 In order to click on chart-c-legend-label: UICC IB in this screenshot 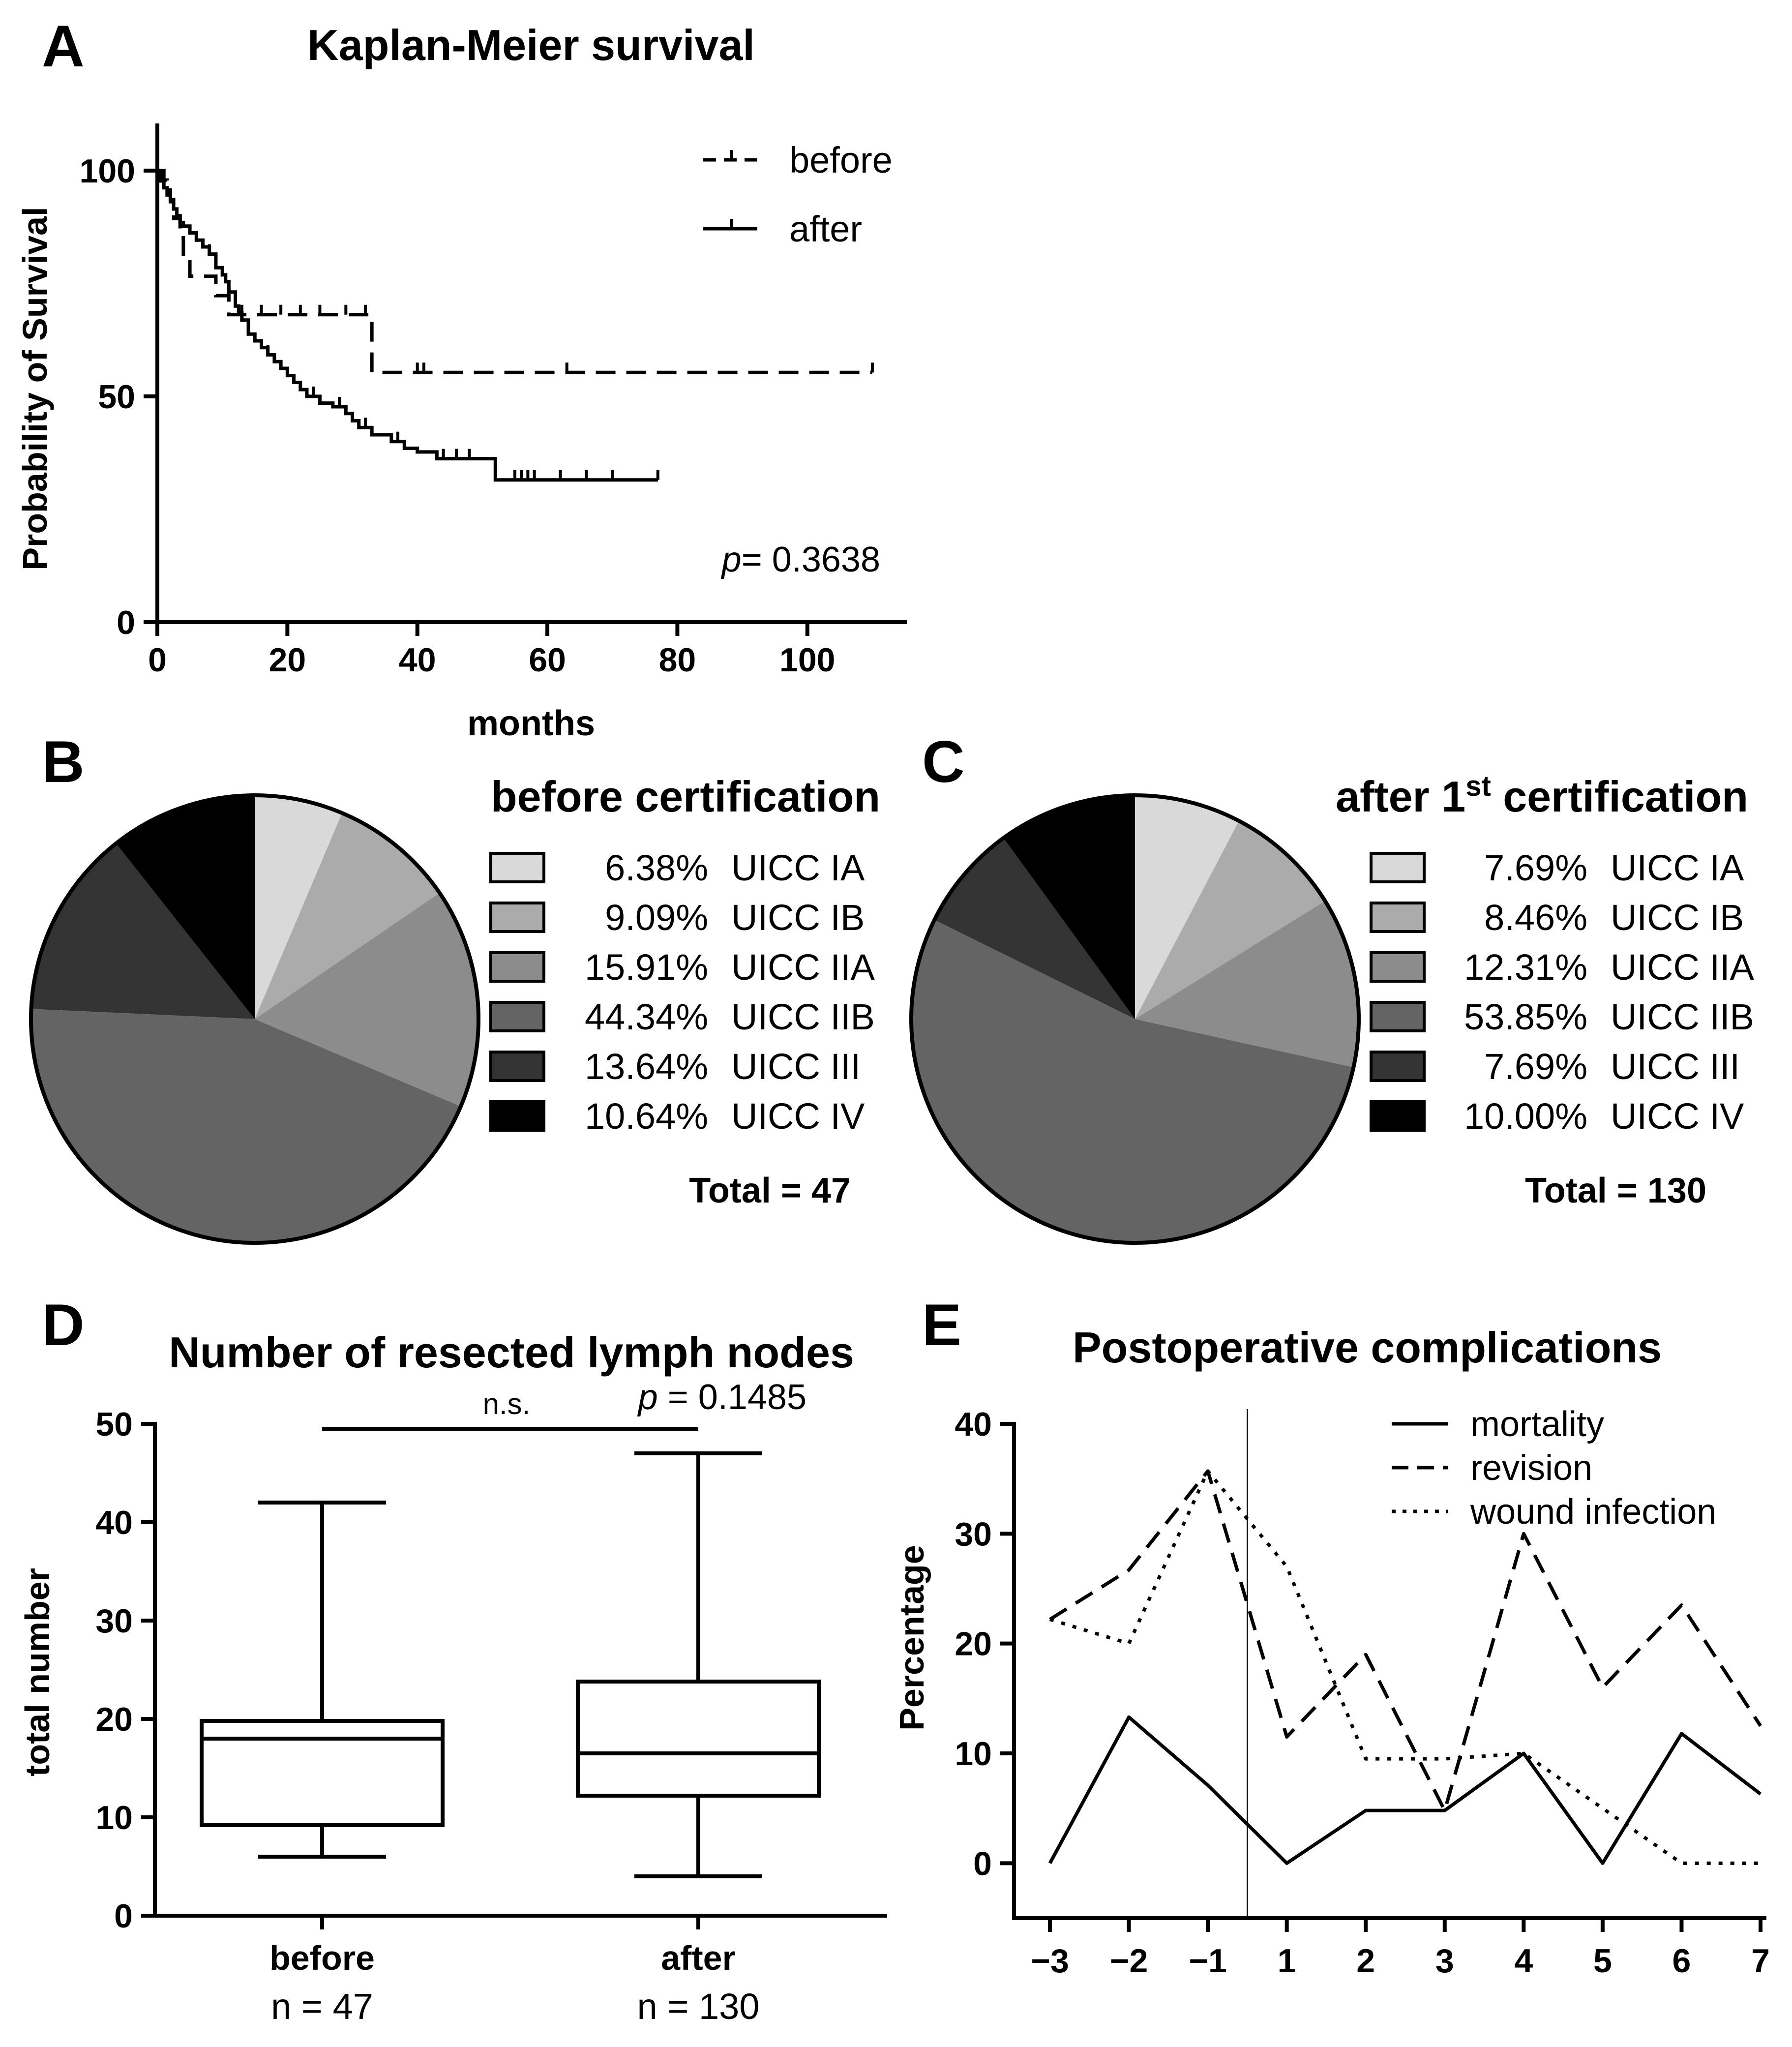, I will do `click(1677, 917)`.